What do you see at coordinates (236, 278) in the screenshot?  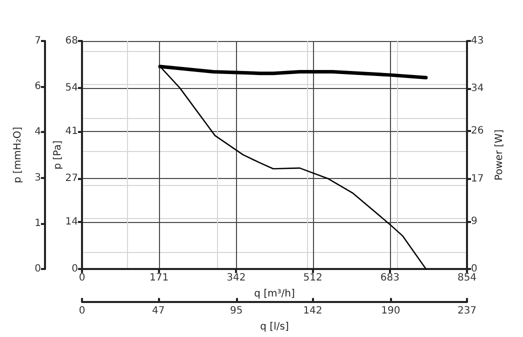 I see `x-tick-label: 342` at bounding box center [236, 278].